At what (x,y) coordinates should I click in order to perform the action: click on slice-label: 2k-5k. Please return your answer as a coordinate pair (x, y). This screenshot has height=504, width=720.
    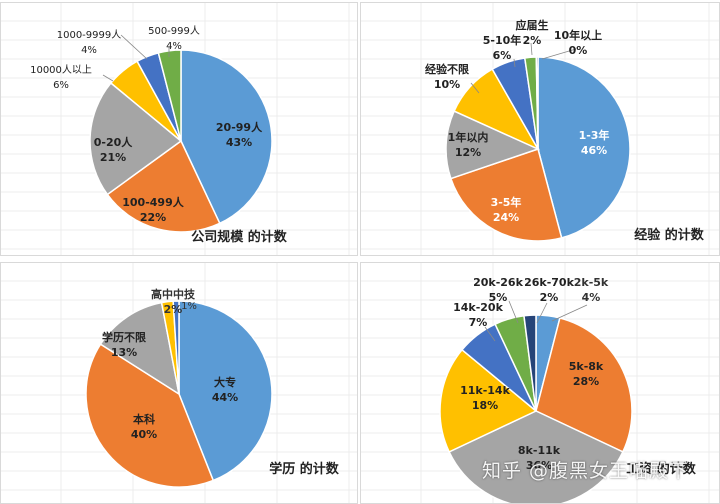
    Looking at the image, I should click on (591, 282).